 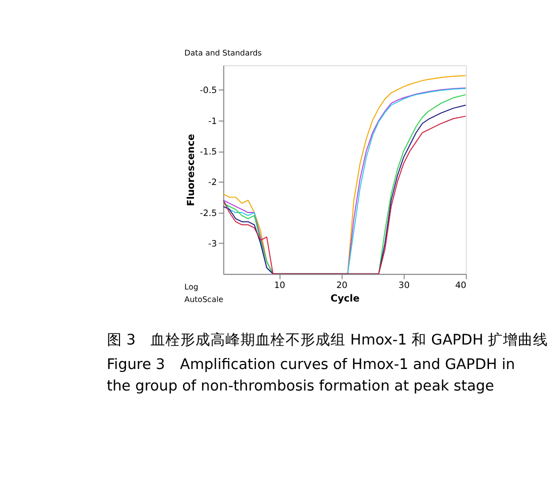 I want to click on y-axis-title: Fluorescence, so click(x=192, y=170).